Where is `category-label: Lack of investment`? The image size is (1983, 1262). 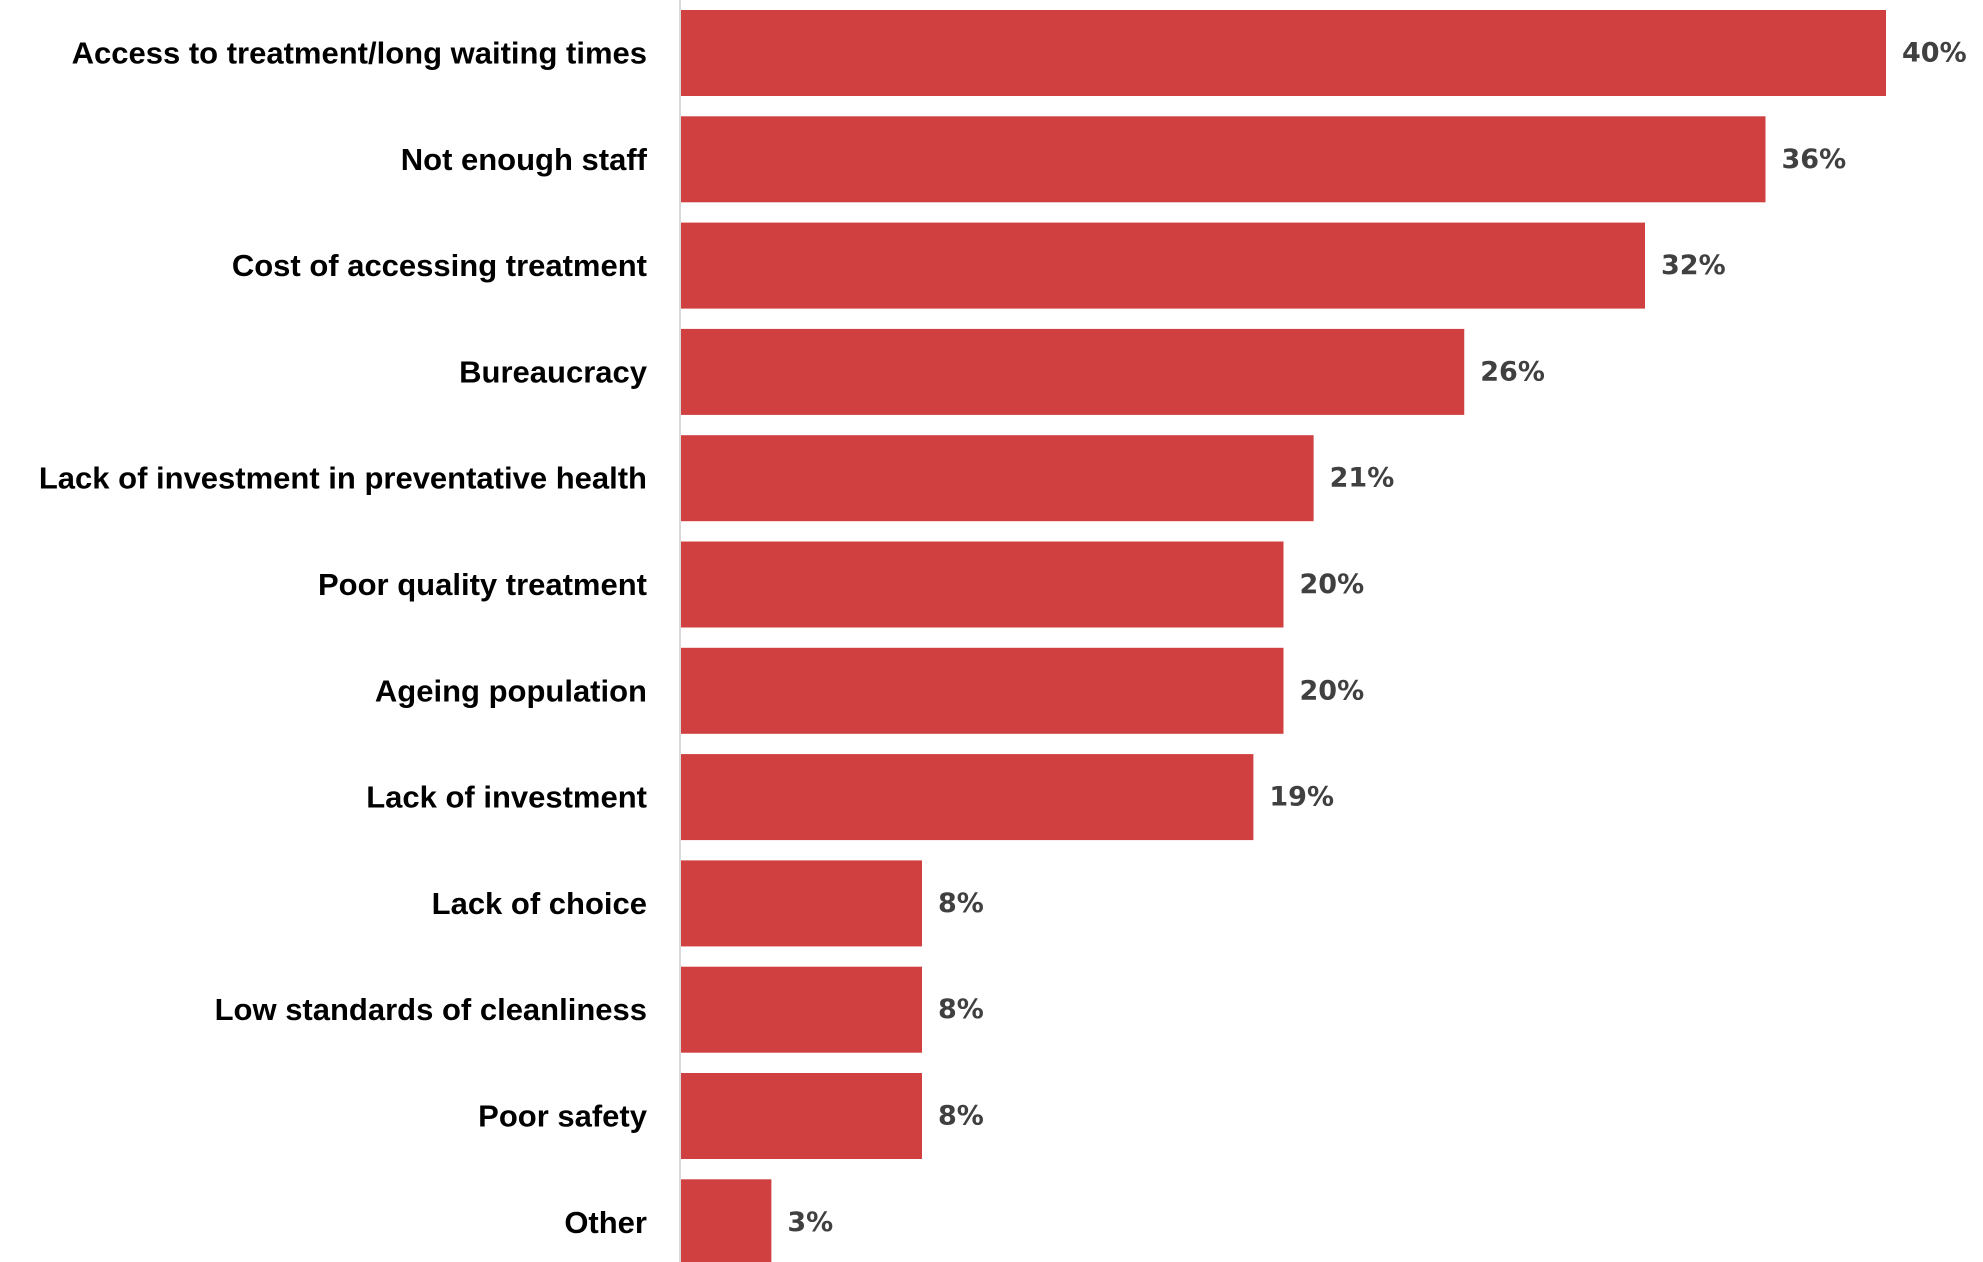 category-label: Lack of investment is located at coordinates (506, 797).